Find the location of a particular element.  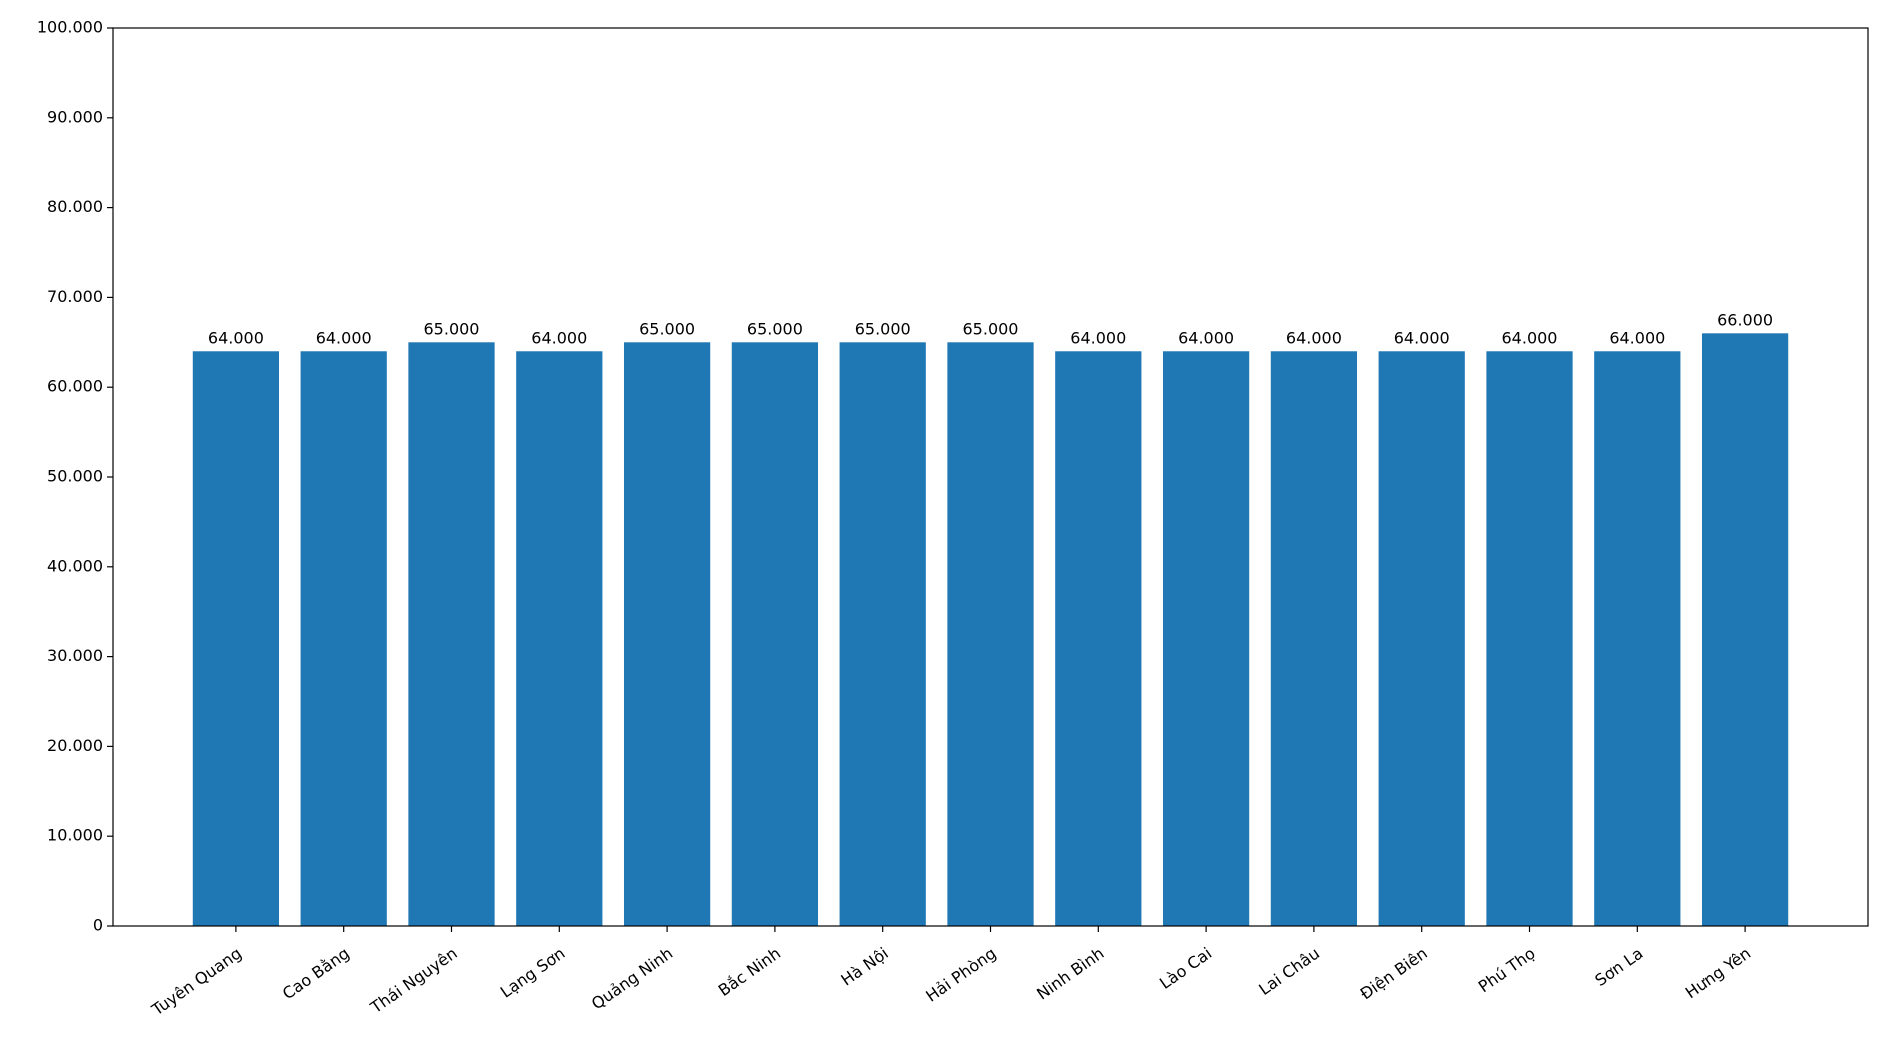

y-tick-label: 40.000 is located at coordinates (75, 565).